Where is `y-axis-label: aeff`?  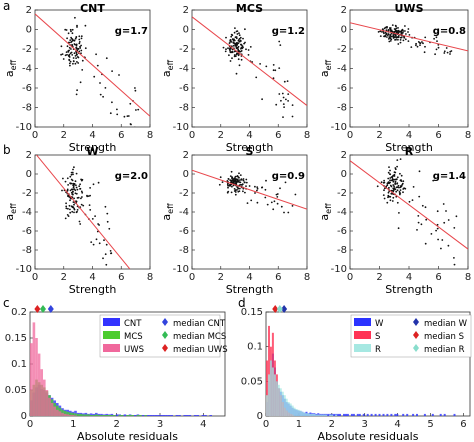 y-axis-label: aeff is located at coordinates (10, 68).